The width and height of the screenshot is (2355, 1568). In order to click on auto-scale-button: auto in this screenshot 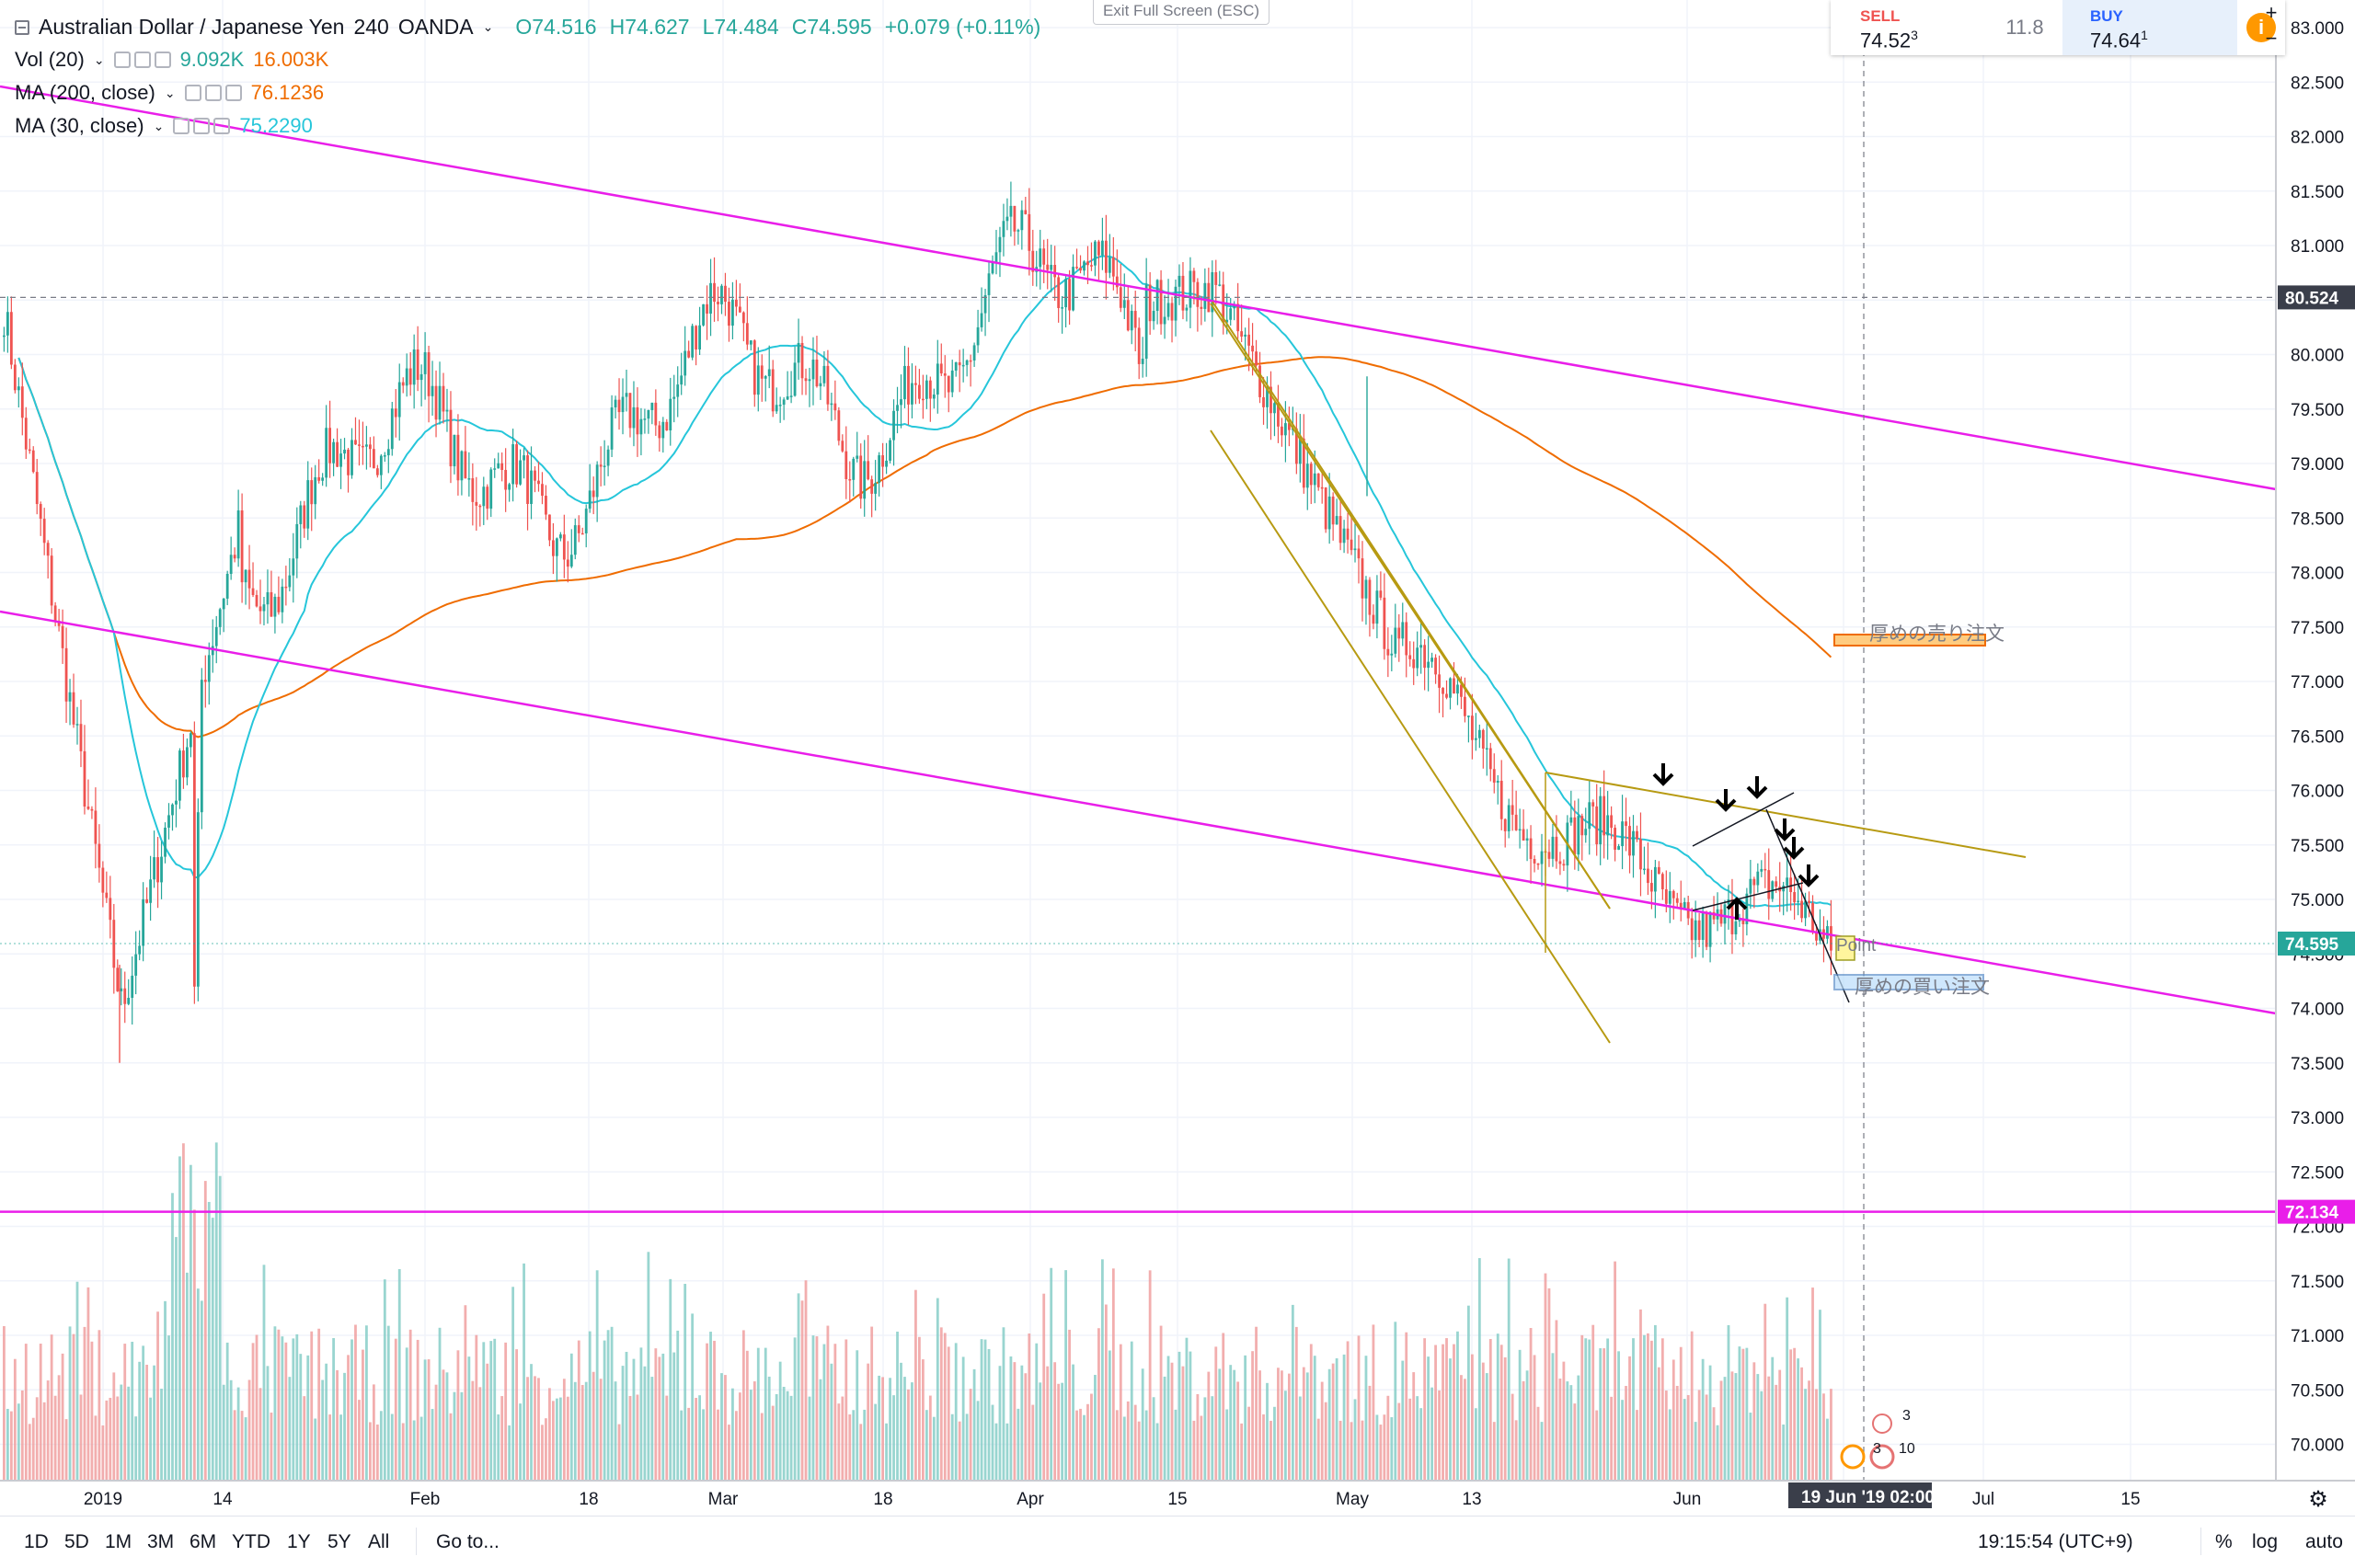, I will do `click(2324, 1541)`.